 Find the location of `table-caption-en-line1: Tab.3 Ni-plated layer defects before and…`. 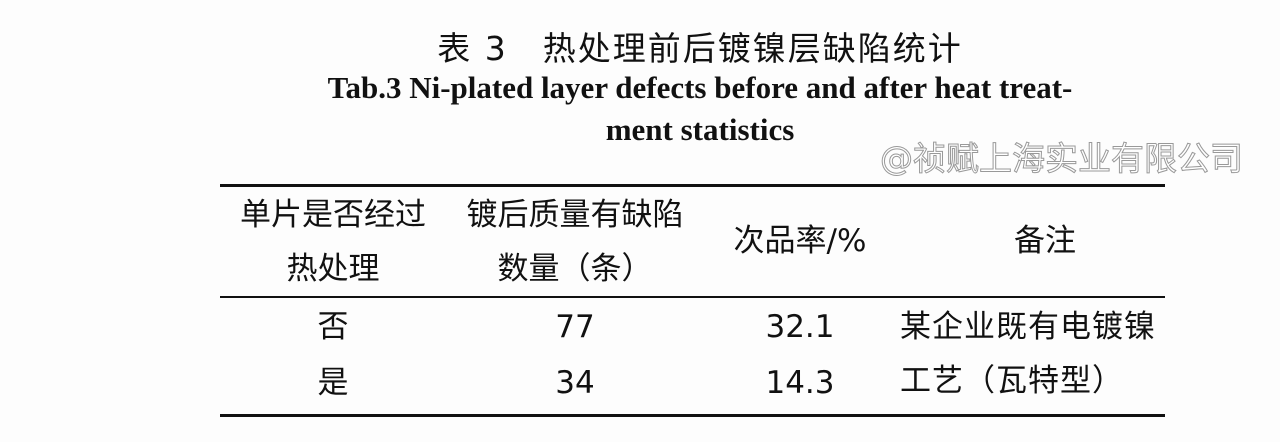

table-caption-en-line1: Tab.3 Ni-plated layer defects before and… is located at coordinates (700, 87).